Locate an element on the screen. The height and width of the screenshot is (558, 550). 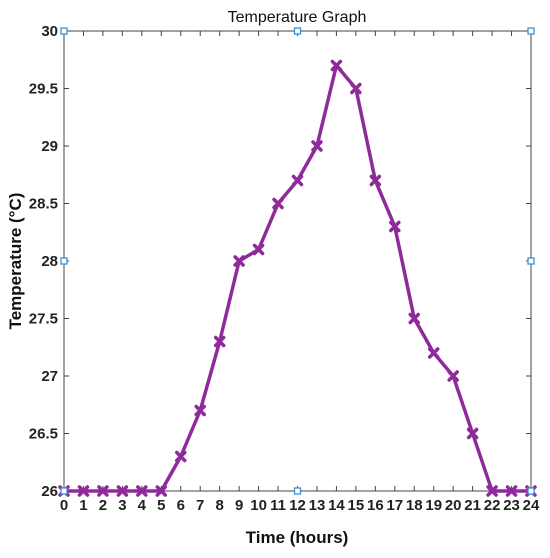
x-tick-label: 5 is located at coordinates (161, 505).